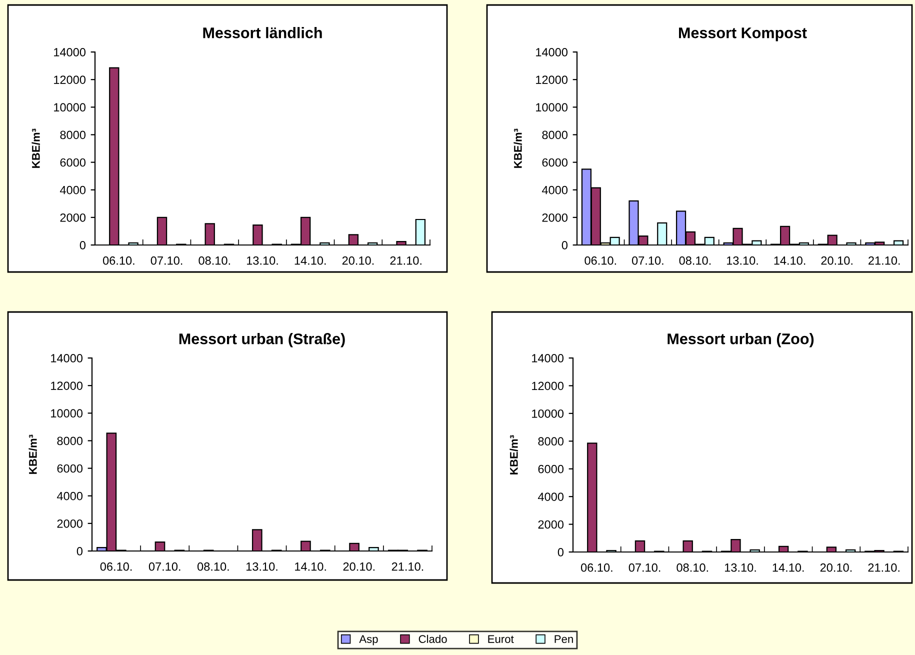  Describe the element at coordinates (563, 639) in the screenshot. I see `legend-label: Pen` at that location.